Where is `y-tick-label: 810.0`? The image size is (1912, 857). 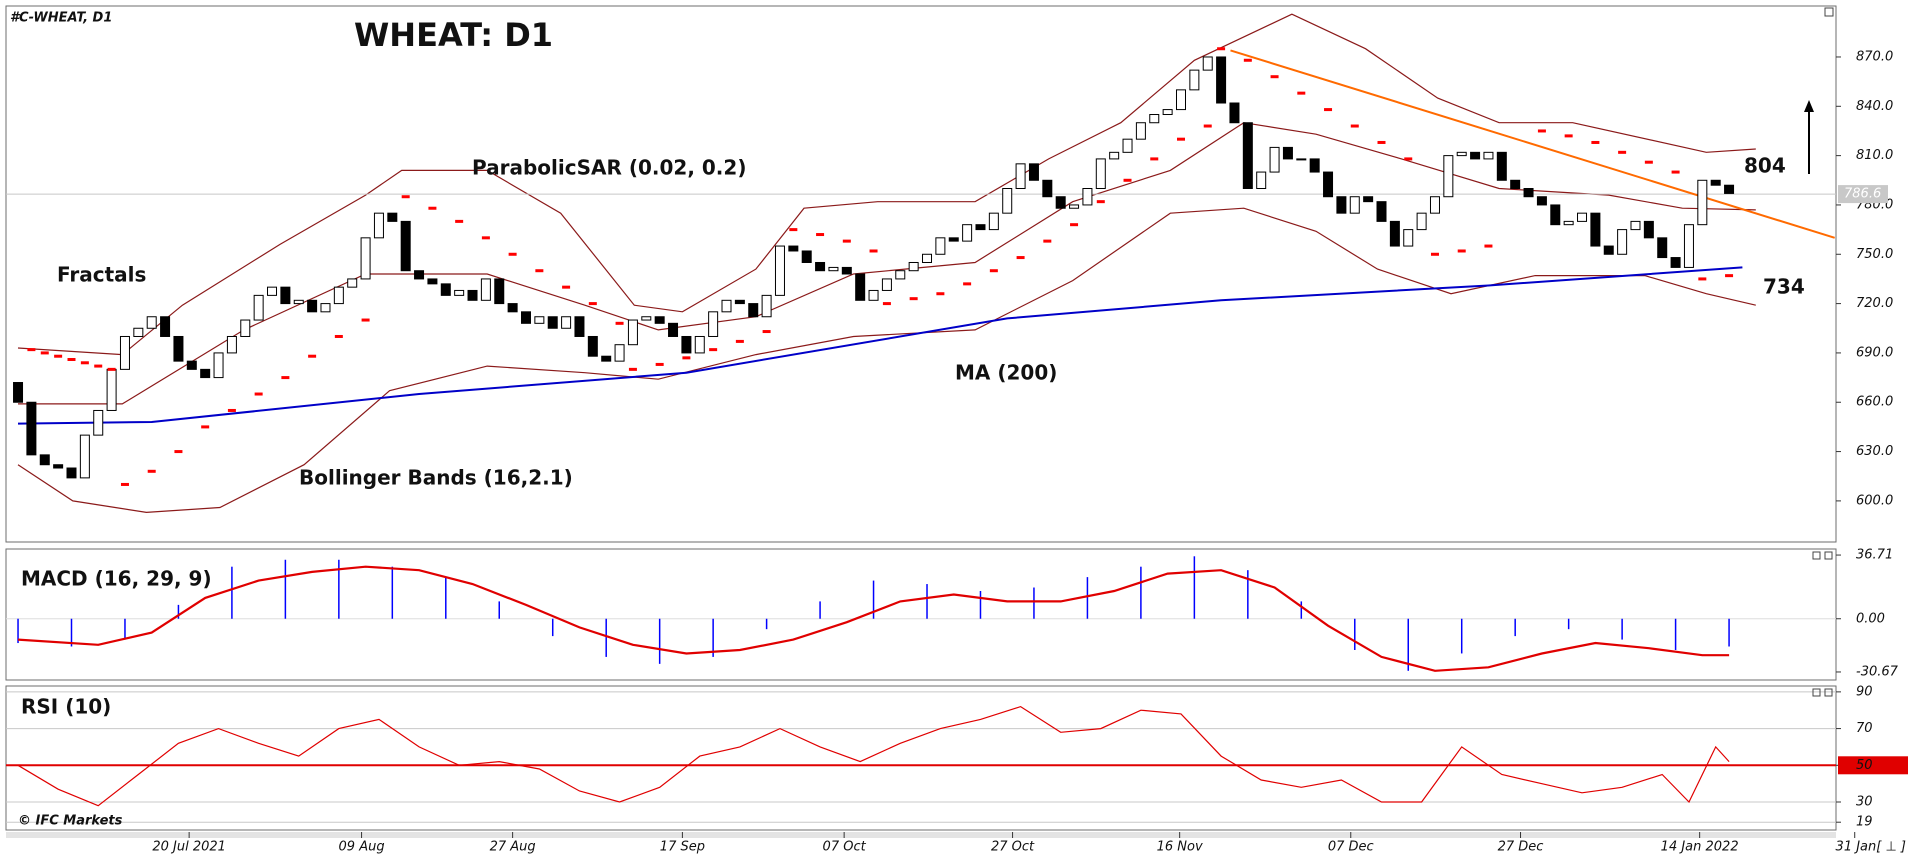 y-tick-label: 810.0 is located at coordinates (1874, 155).